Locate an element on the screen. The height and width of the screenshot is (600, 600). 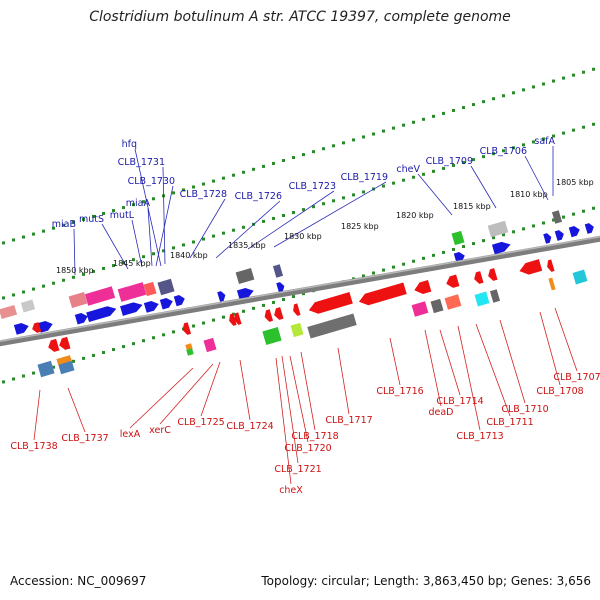
gene-label-bottom: CLB_1711 is located at coordinates (509, 422).